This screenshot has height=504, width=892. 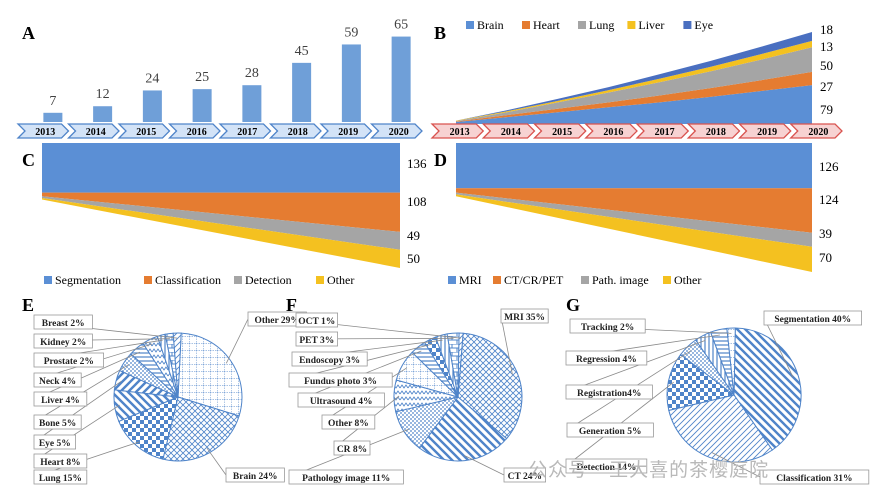 What do you see at coordinates (778, 347) in the screenshot?
I see `g-callout-leader` at bounding box center [778, 347].